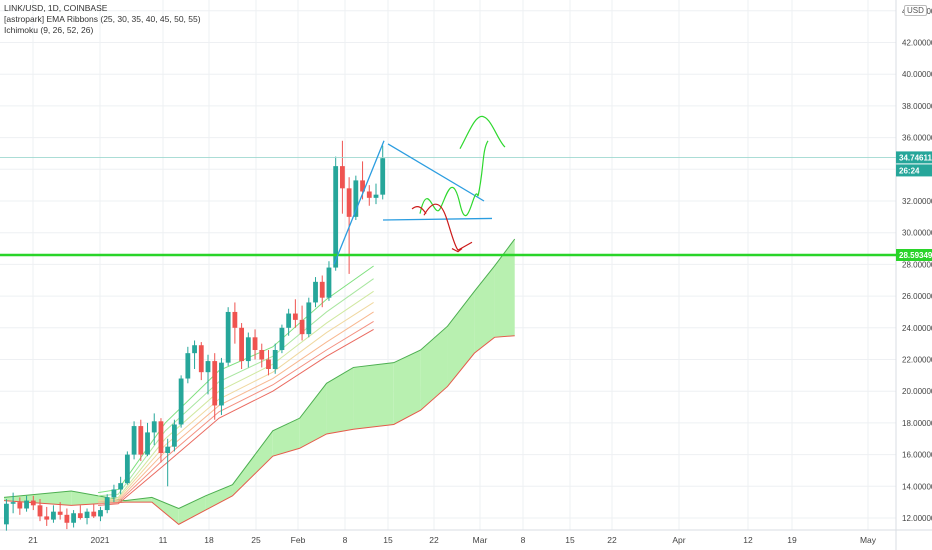 The height and width of the screenshot is (550, 932). What do you see at coordinates (917, 486) in the screenshot?
I see `y-axis-tick-label: 14.000000` at bounding box center [917, 486].